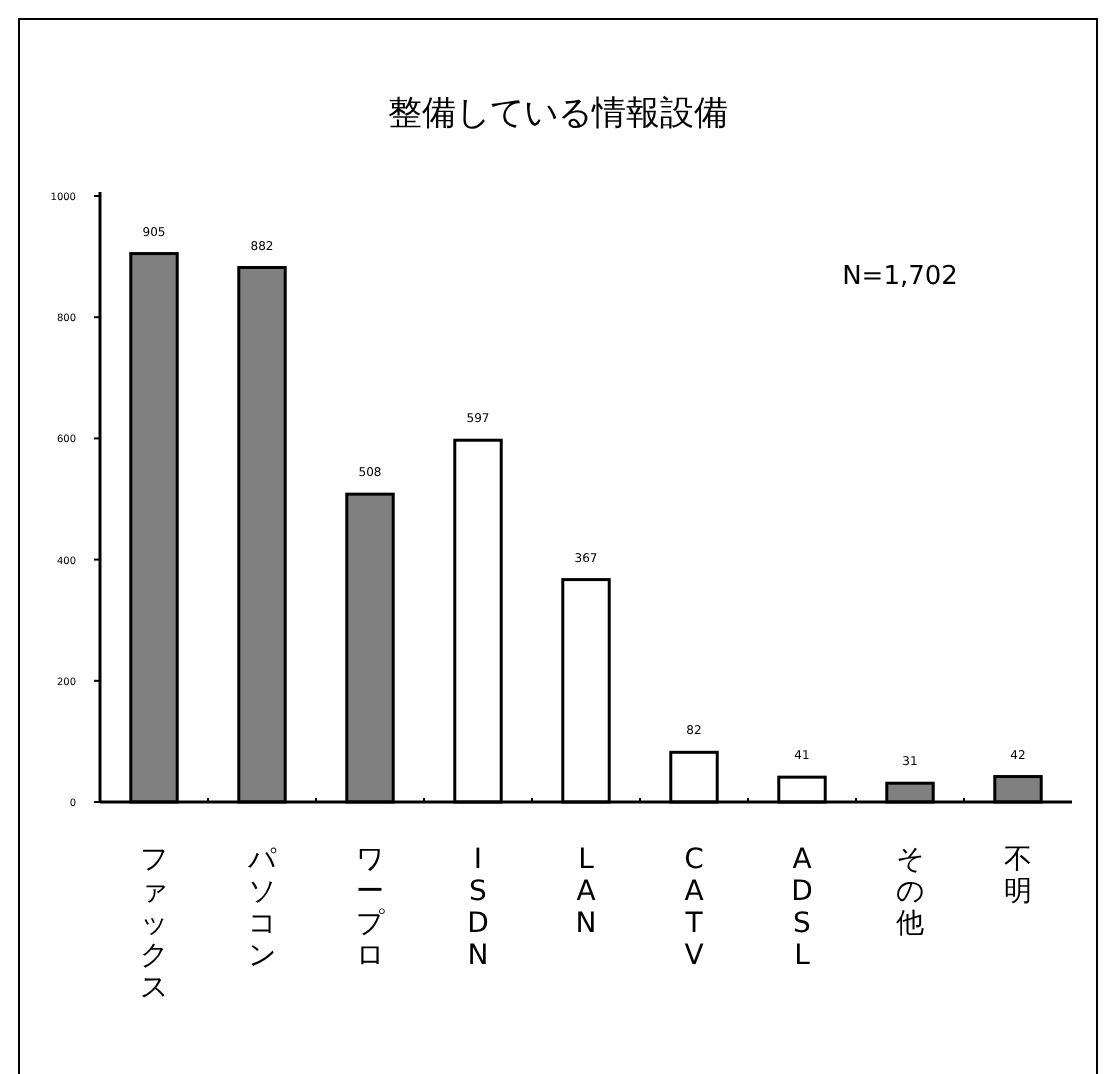 Image resolution: width=1118 pixels, height=1074 pixels. Describe the element at coordinates (478, 908) in the screenshot. I see `x-tick-label: ISDN` at that location.